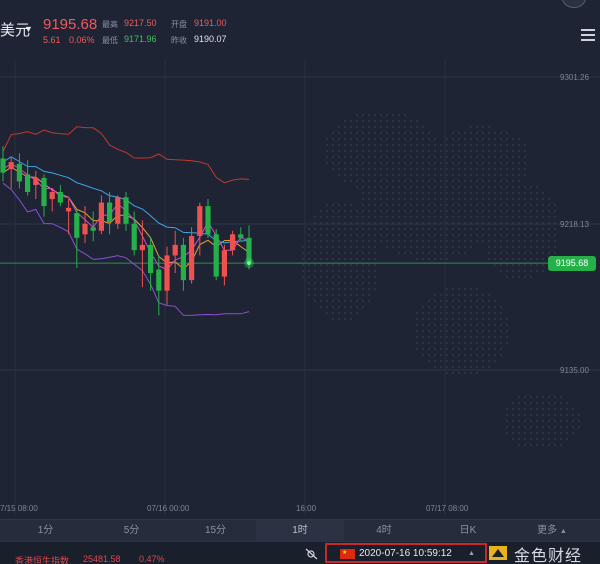 The width and height of the screenshot is (600, 564). I want to click on price-change: 5.61, so click(52, 40).